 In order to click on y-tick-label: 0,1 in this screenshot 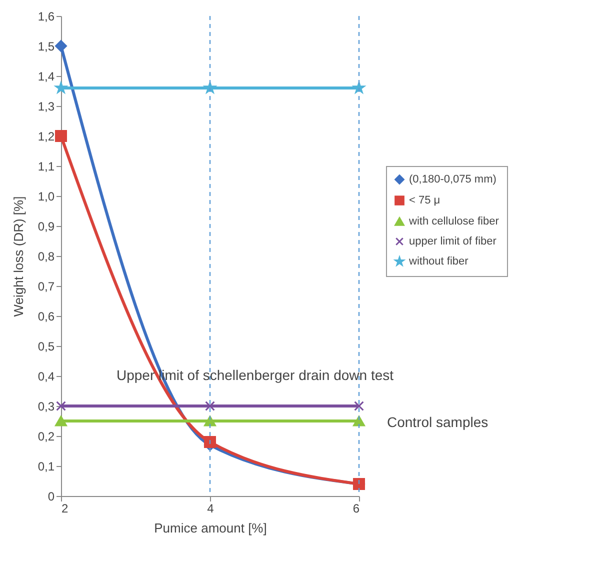, I will do `click(46, 467)`.